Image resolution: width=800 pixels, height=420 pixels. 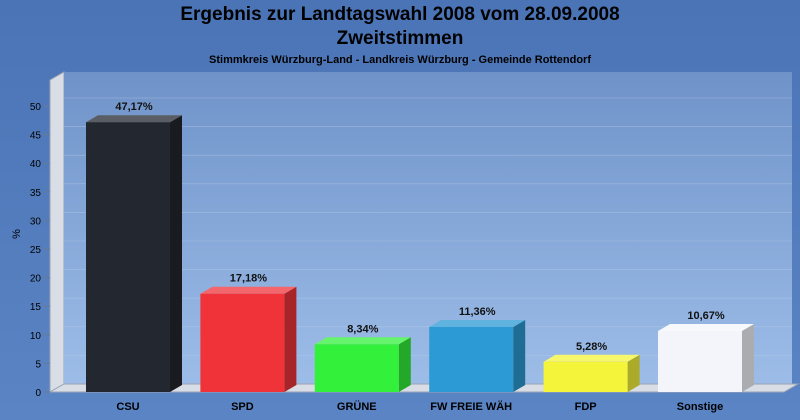 What do you see at coordinates (57, 232) in the screenshot?
I see `plot-left-wall` at bounding box center [57, 232].